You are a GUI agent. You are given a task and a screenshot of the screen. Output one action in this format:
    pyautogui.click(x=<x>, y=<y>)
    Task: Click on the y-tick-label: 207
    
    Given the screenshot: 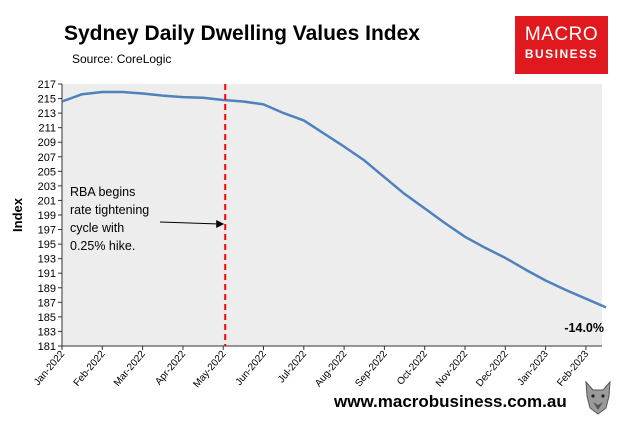 What is the action you would take?
    pyautogui.click(x=47, y=158)
    